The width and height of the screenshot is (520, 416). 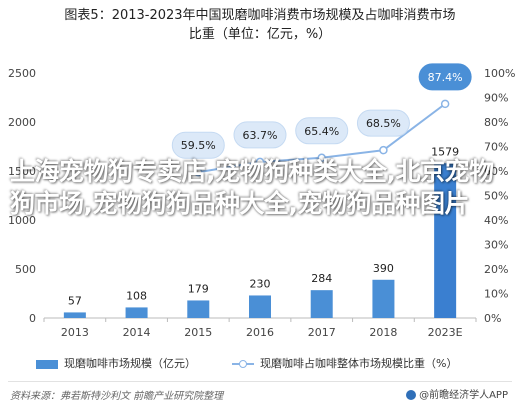 What do you see at coordinates (198, 332) in the screenshot?
I see `x-tick-label: 2015` at bounding box center [198, 332].